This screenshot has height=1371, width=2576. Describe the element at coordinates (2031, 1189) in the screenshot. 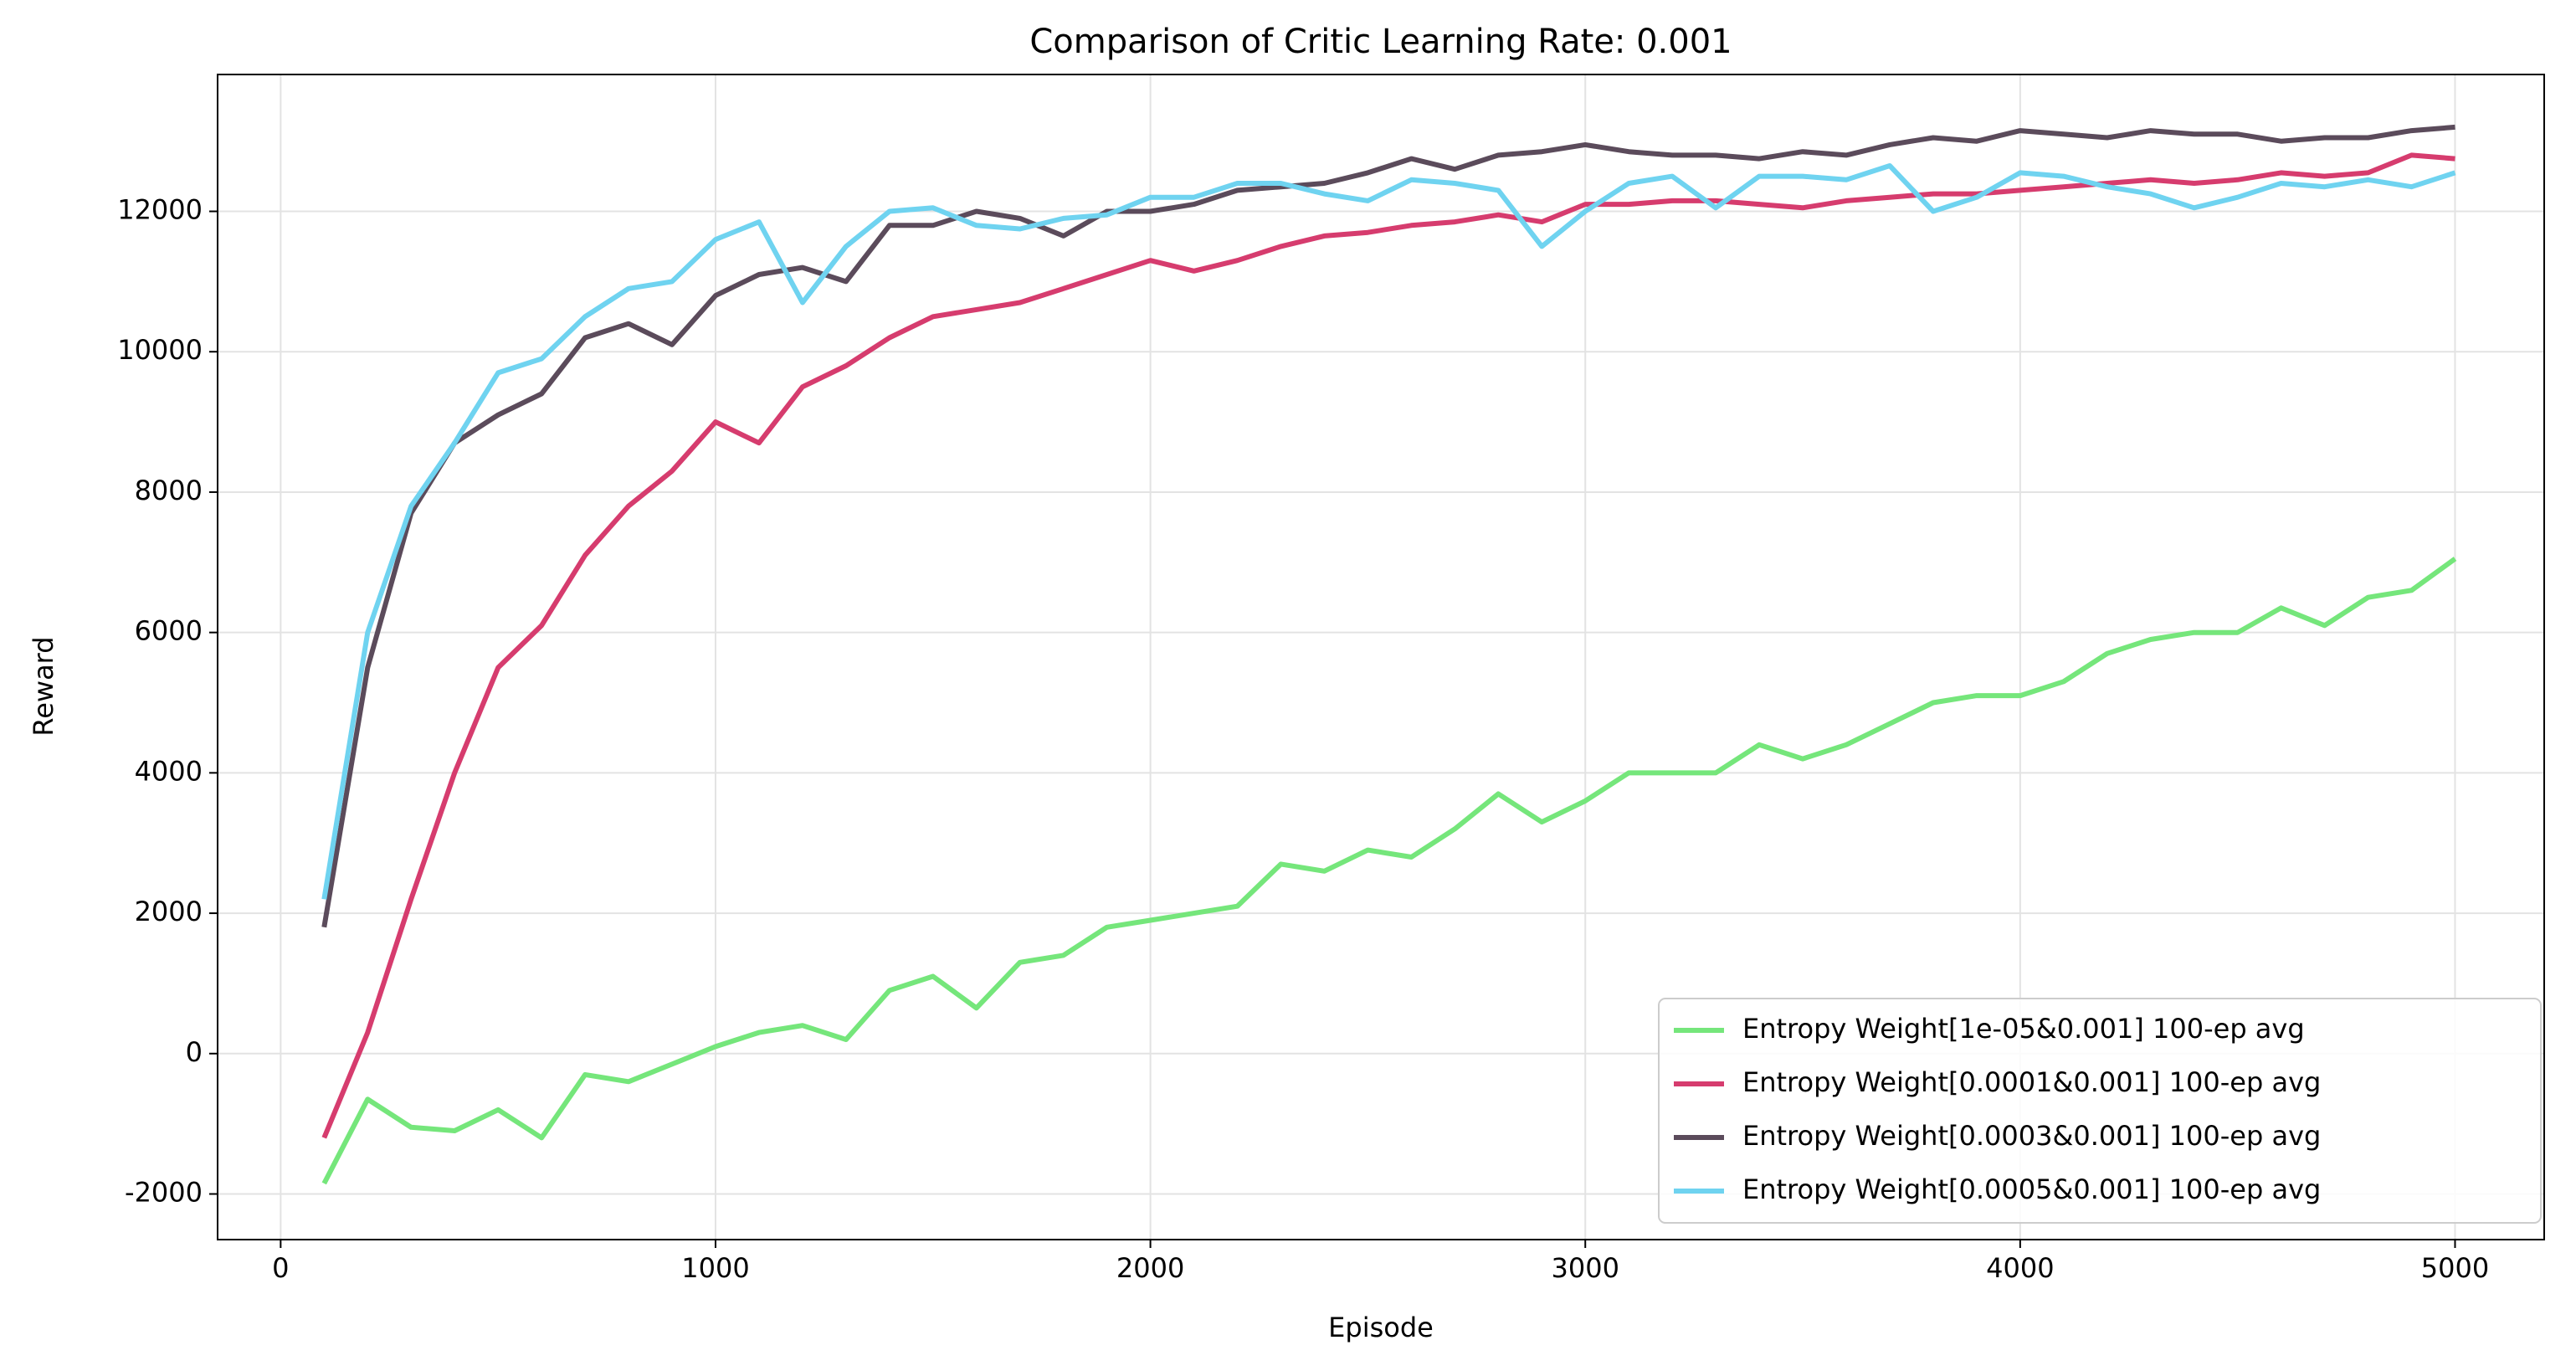

I see `legend-label: Entropy Weight[0.0005&0.001] 100-ep avg` at that location.